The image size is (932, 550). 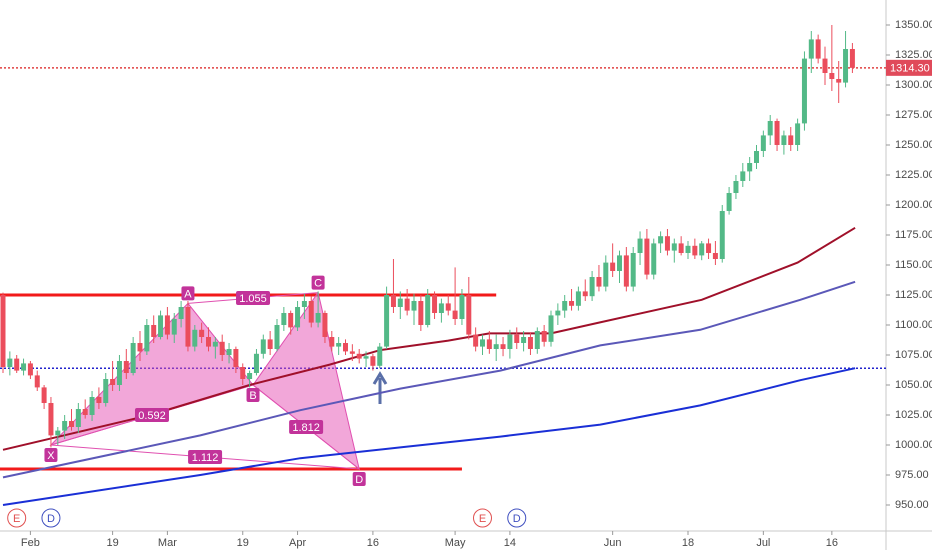 What do you see at coordinates (913, 295) in the screenshot?
I see `y-tick-label: 1125.00` at bounding box center [913, 295].